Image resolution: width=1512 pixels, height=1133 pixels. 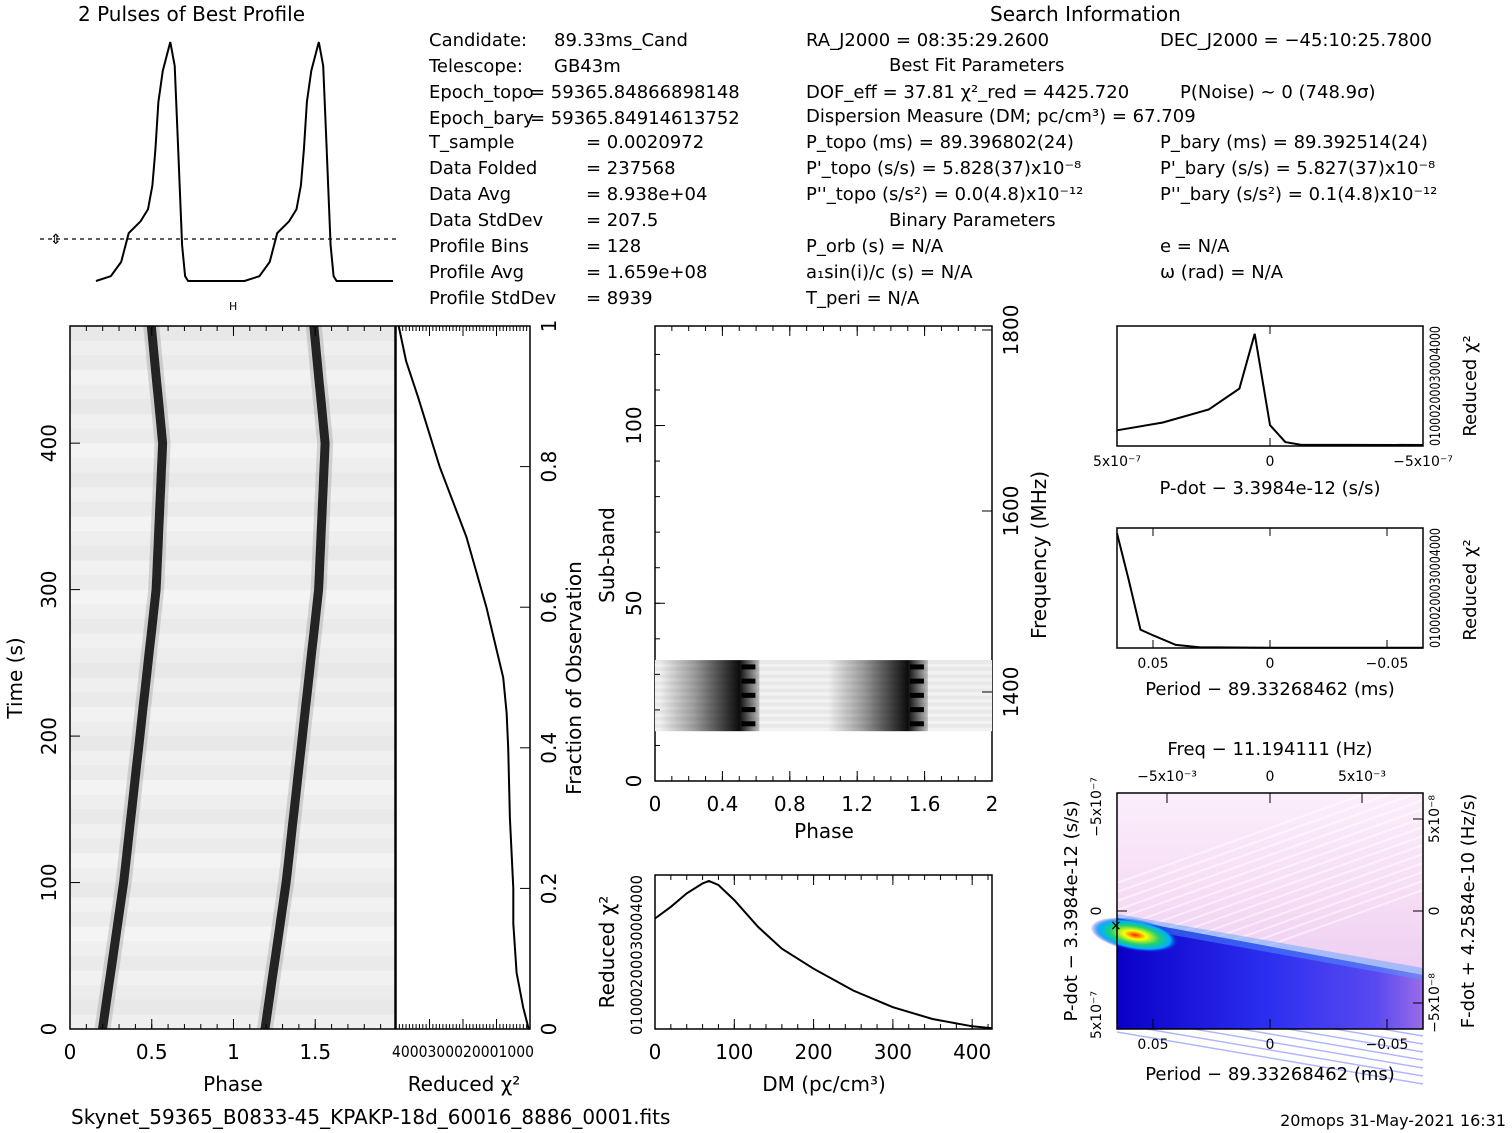 I want to click on map-ytick-label: −5x10⁻⁷, so click(x=1097, y=807).